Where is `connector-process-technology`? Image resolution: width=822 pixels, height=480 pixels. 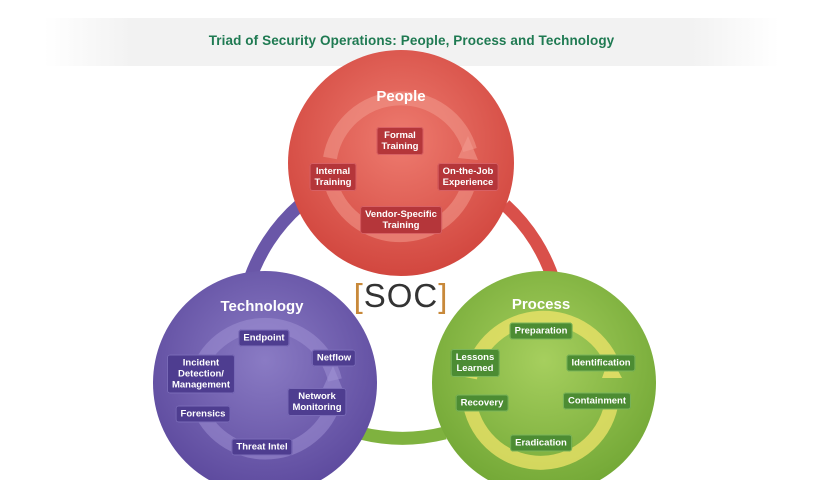
connector-process-technology is located at coordinates (402, 435).